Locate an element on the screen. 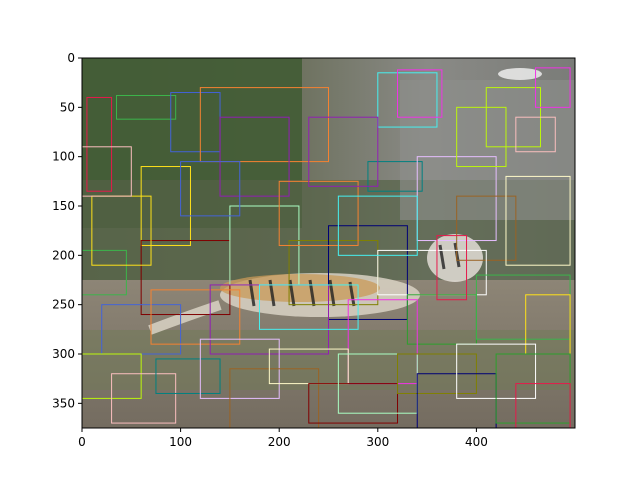 This screenshot has height=480, width=640. x-tick-label: 0 is located at coordinates (82, 442).